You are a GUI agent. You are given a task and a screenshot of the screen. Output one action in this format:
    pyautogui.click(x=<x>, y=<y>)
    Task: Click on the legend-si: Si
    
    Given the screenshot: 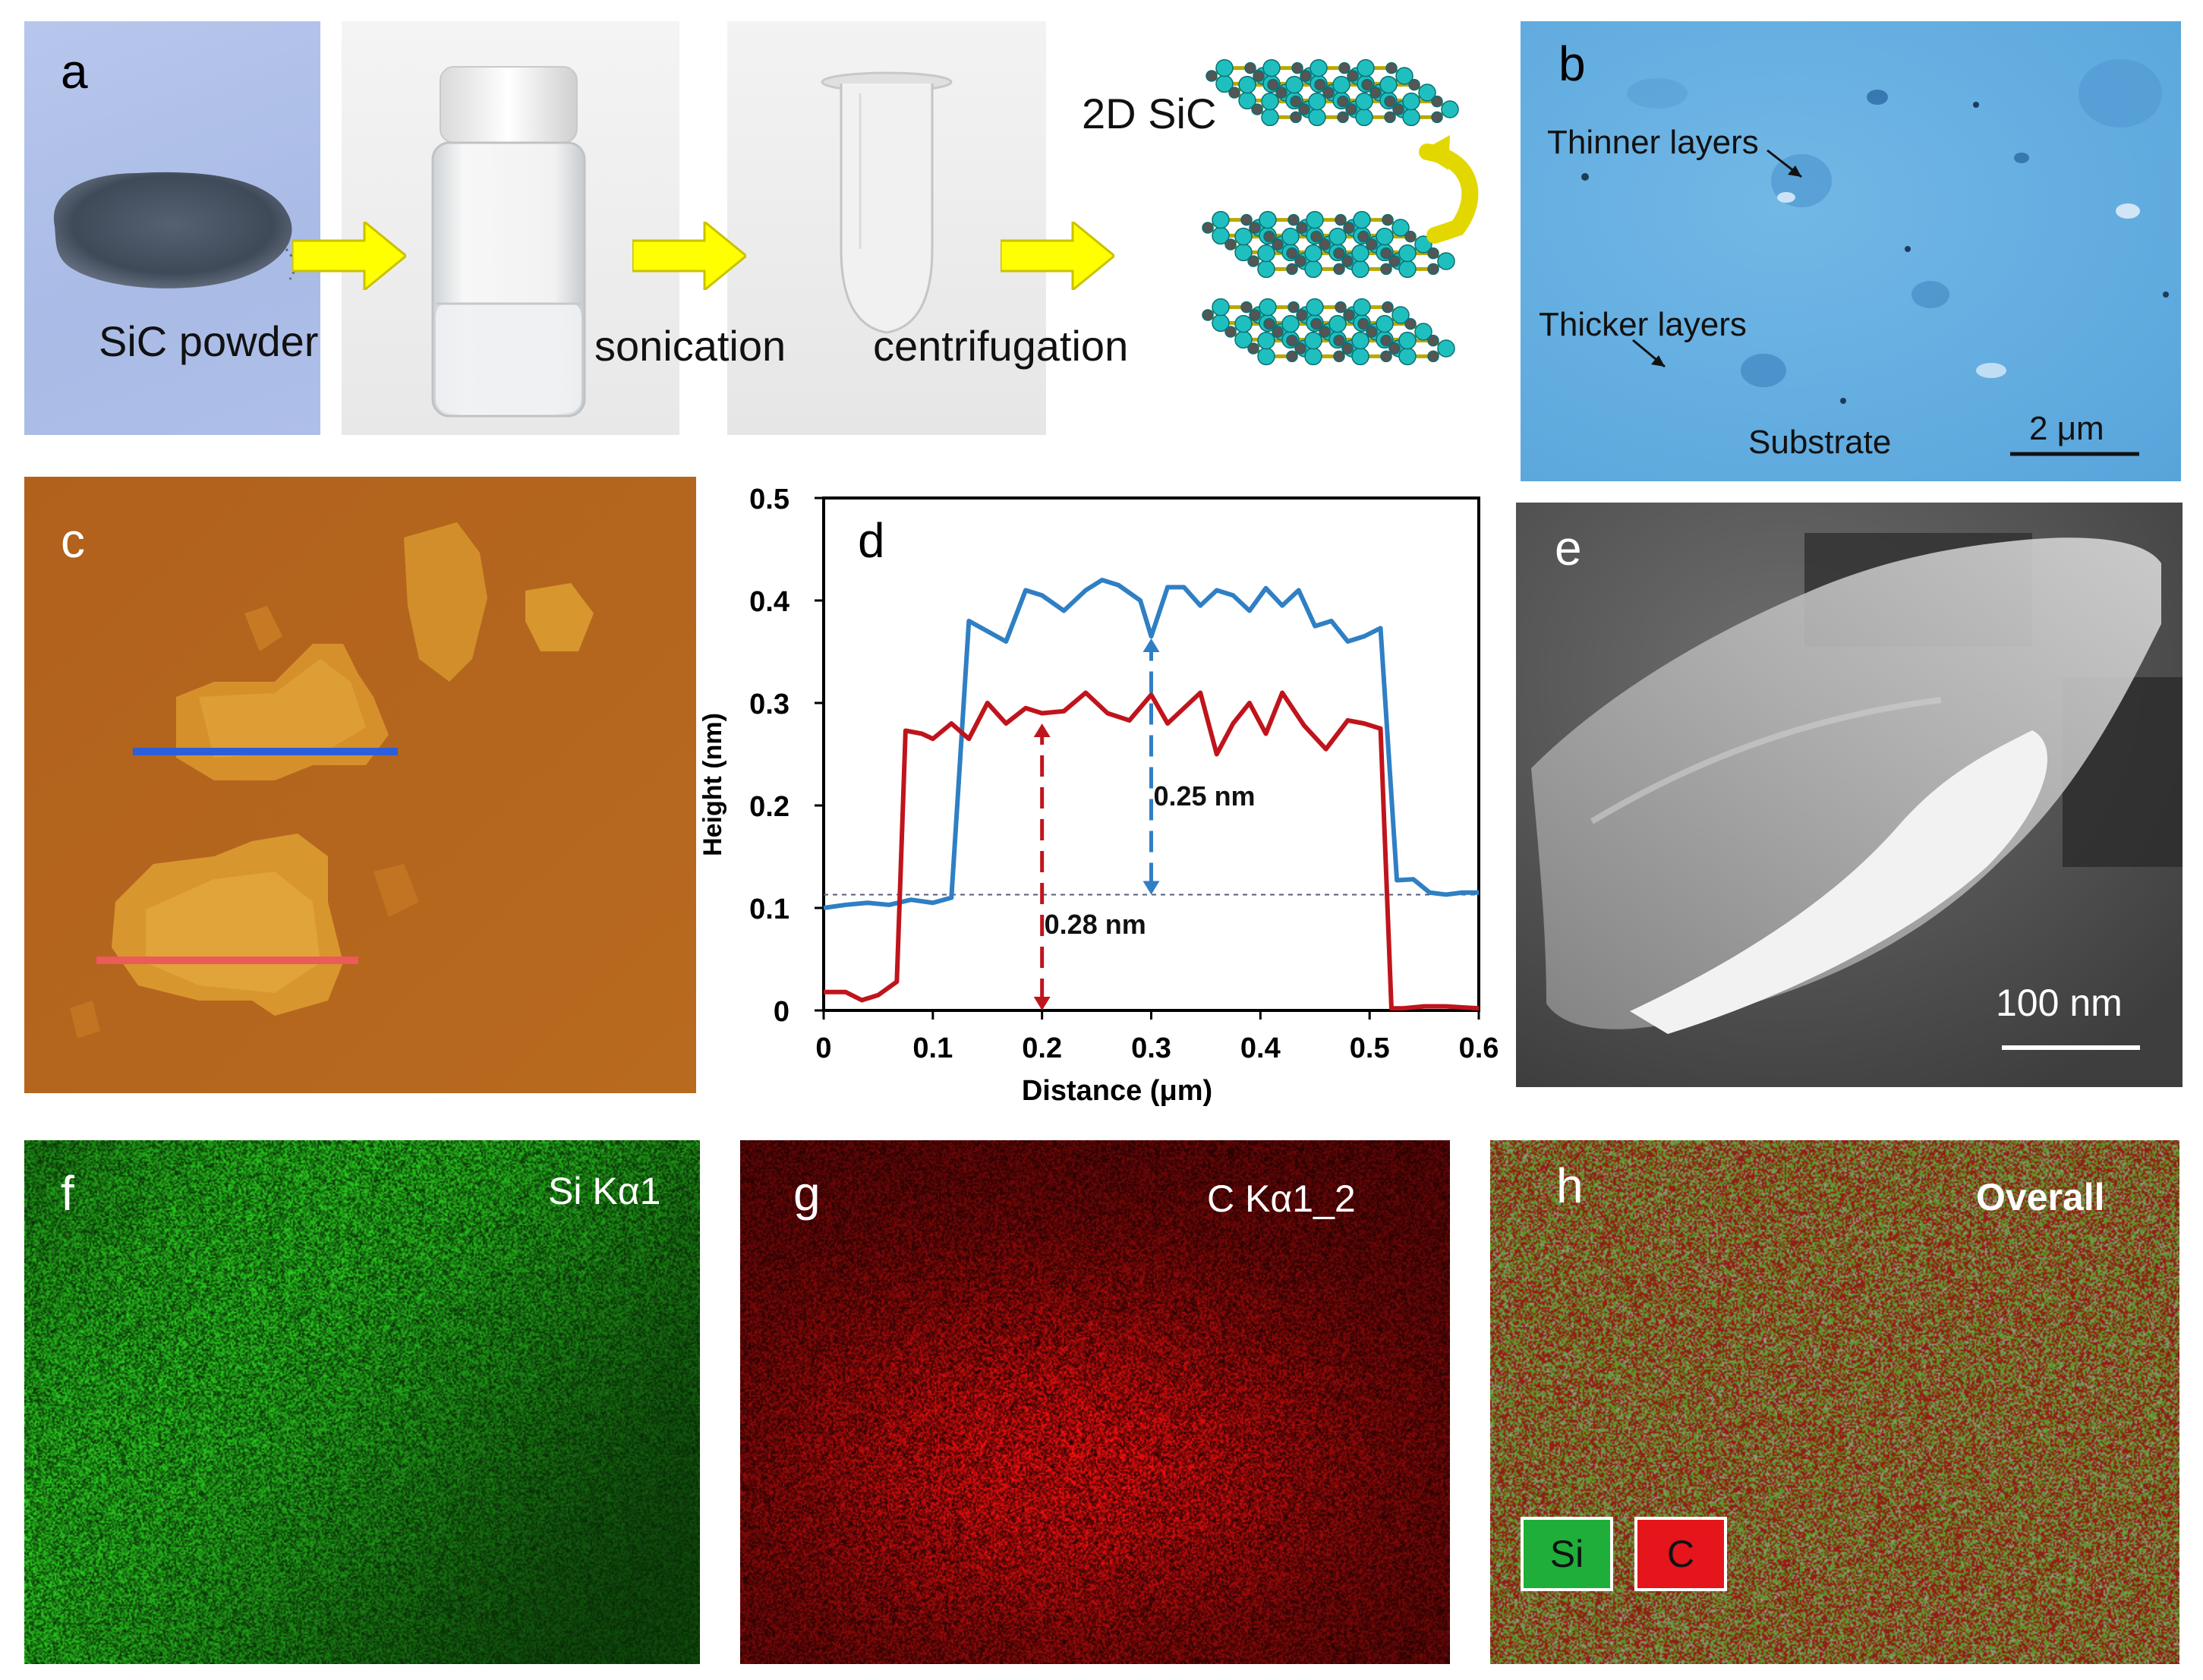 What is the action you would take?
    pyautogui.click(x=1567, y=1554)
    